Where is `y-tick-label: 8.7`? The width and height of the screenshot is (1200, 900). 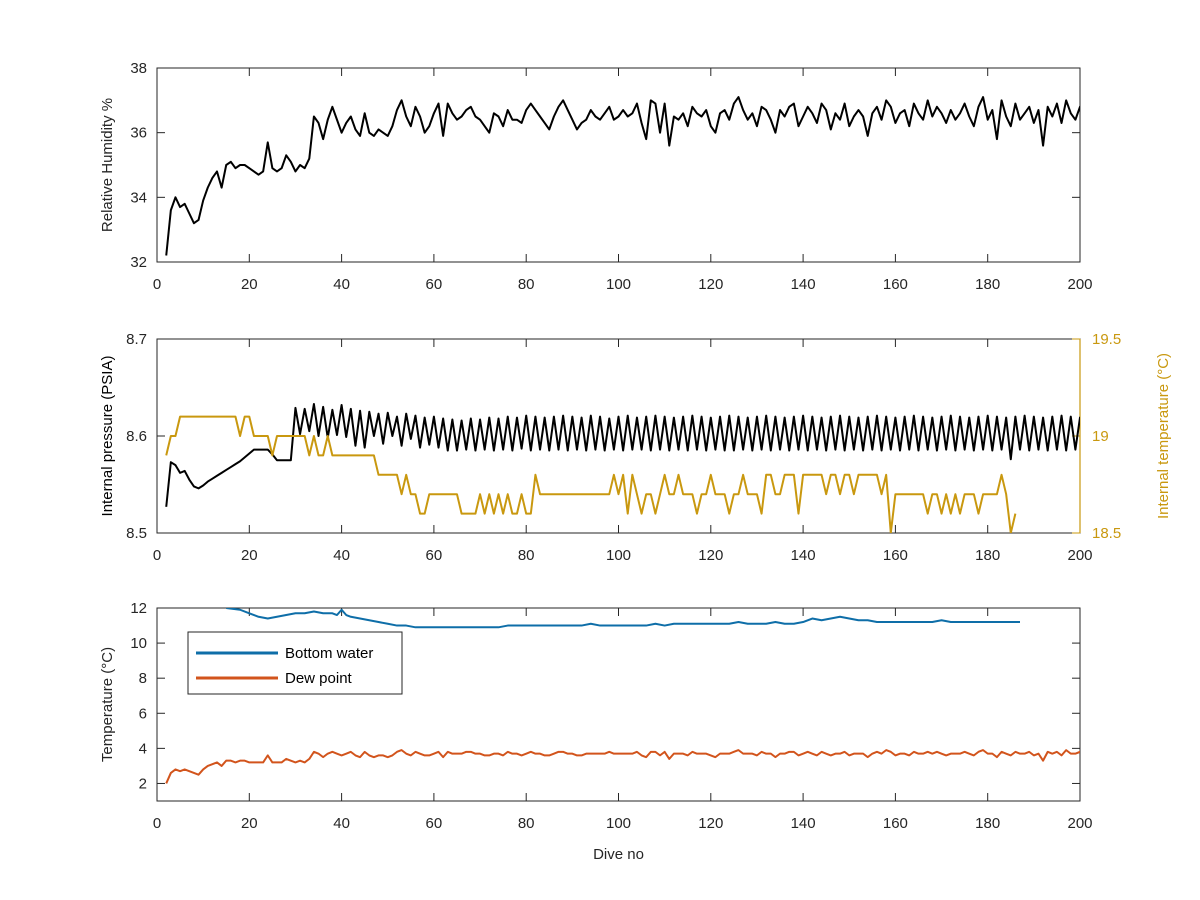
y-tick-label: 8.7 is located at coordinates (136, 339).